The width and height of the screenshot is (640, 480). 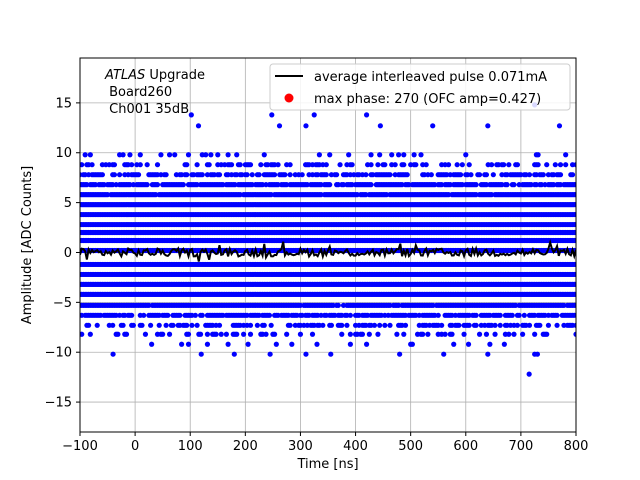 What do you see at coordinates (68, 253) in the screenshot?
I see `y-tick-label-3: 0` at bounding box center [68, 253].